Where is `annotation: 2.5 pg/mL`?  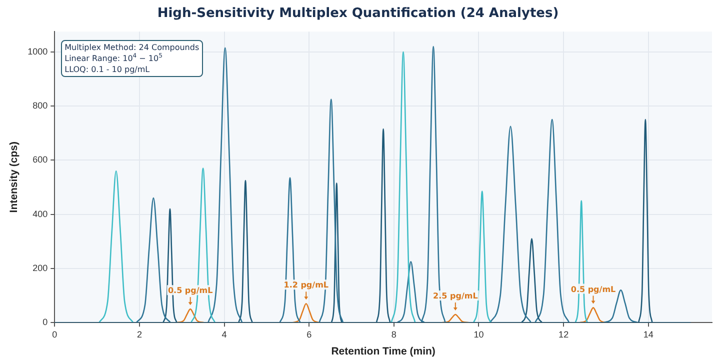
annotation: 2.5 pg/mL is located at coordinates (455, 296).